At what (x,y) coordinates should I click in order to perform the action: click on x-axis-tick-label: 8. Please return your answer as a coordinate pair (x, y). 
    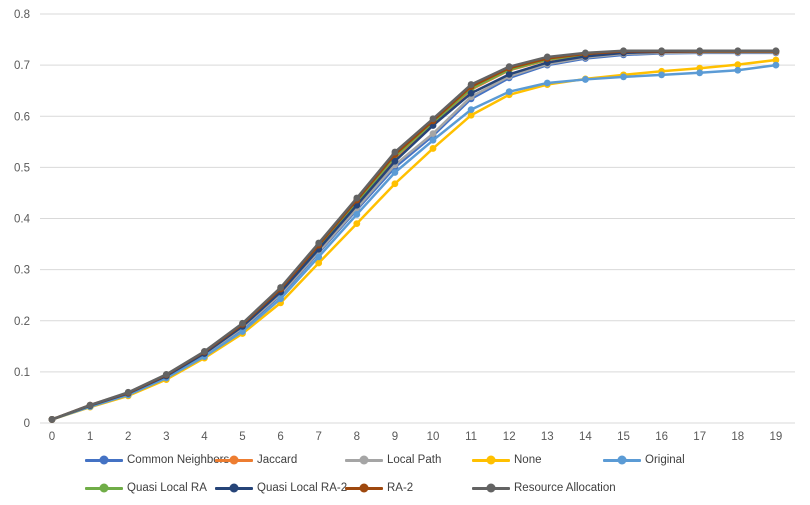
    Looking at the image, I should click on (357, 437).